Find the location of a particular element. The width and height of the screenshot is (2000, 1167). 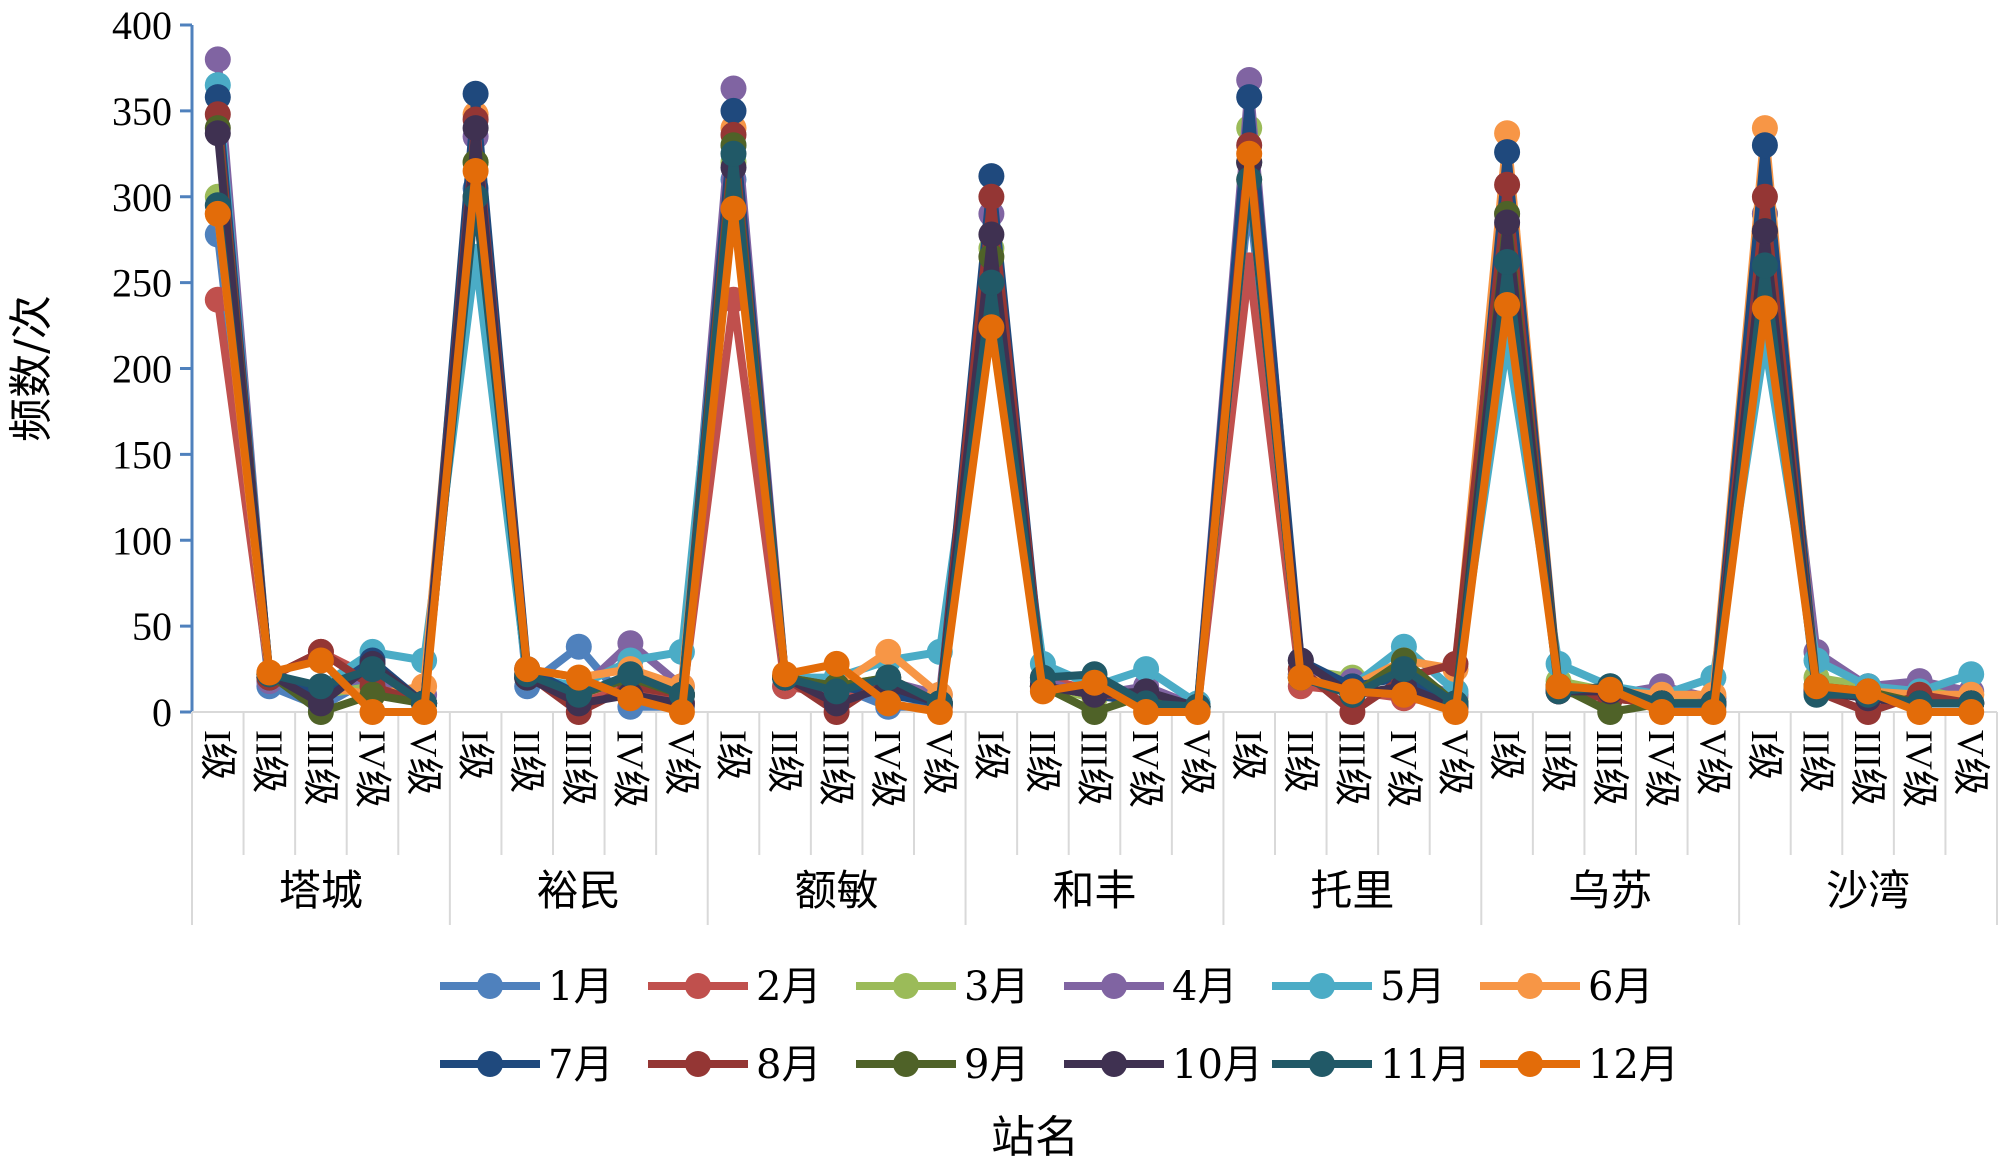

group-label: 托里 is located at coordinates (1352, 890).